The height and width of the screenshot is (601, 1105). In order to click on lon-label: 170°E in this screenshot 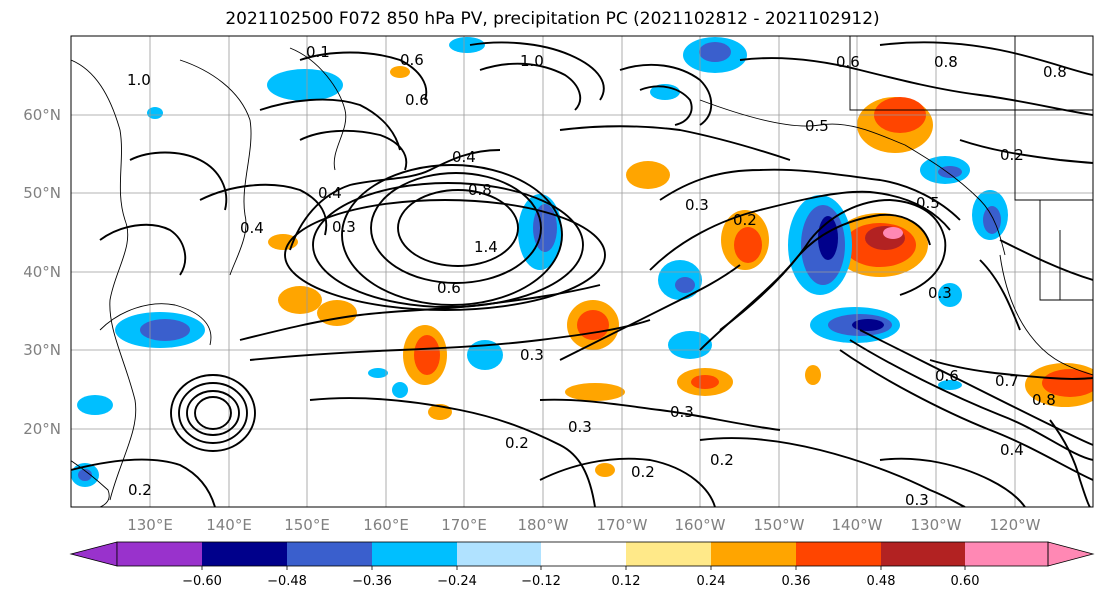, I will do `click(464, 525)`.